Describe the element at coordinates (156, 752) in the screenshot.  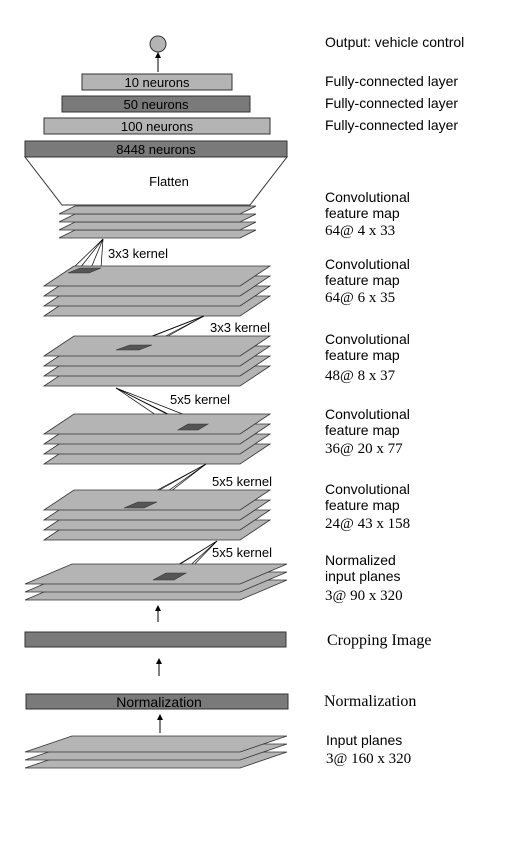
I see `input-planes-stack` at that location.